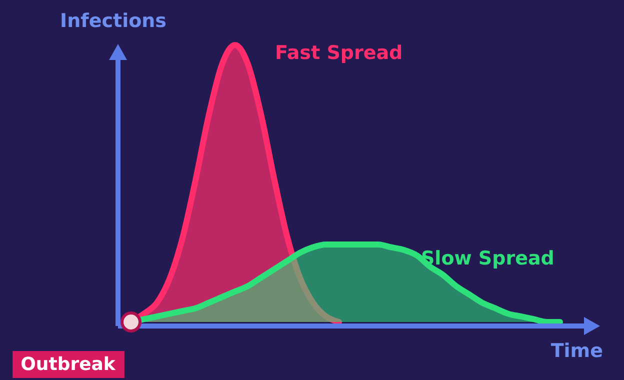 This screenshot has width=624, height=380. Describe the element at coordinates (113, 21) in the screenshot. I see `y-axis-title: Infections` at that location.